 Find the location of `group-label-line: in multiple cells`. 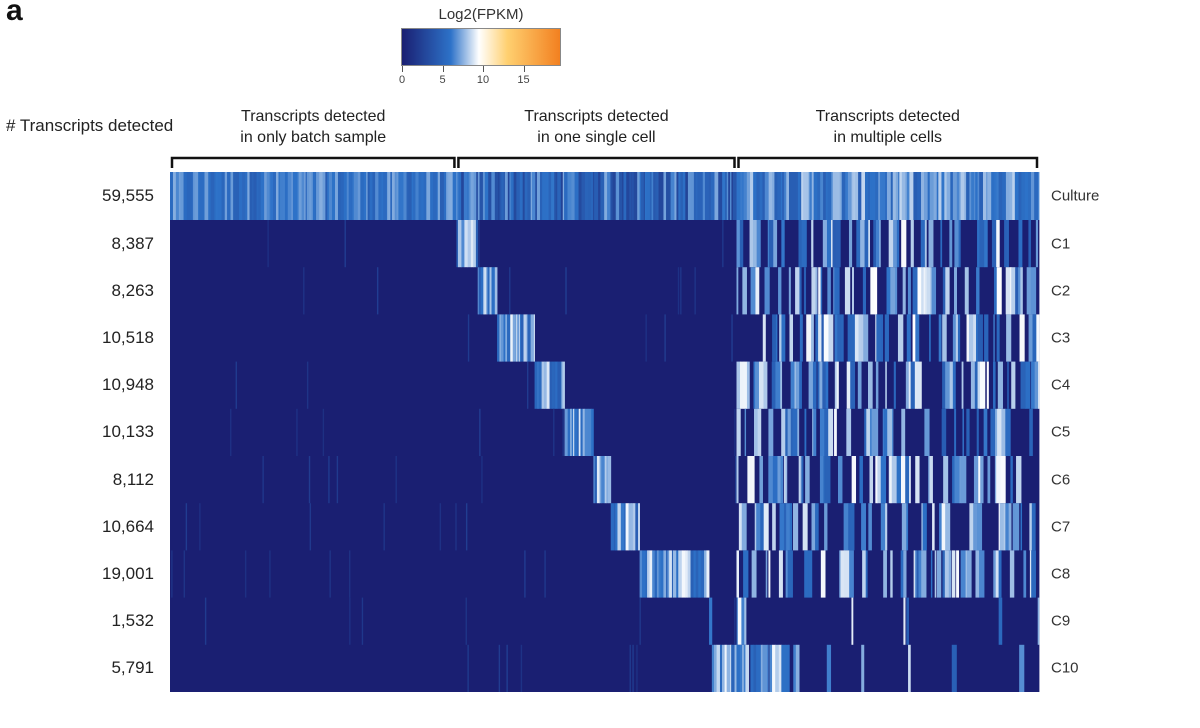

group-label-line: in multiple cells is located at coordinates (887, 137).